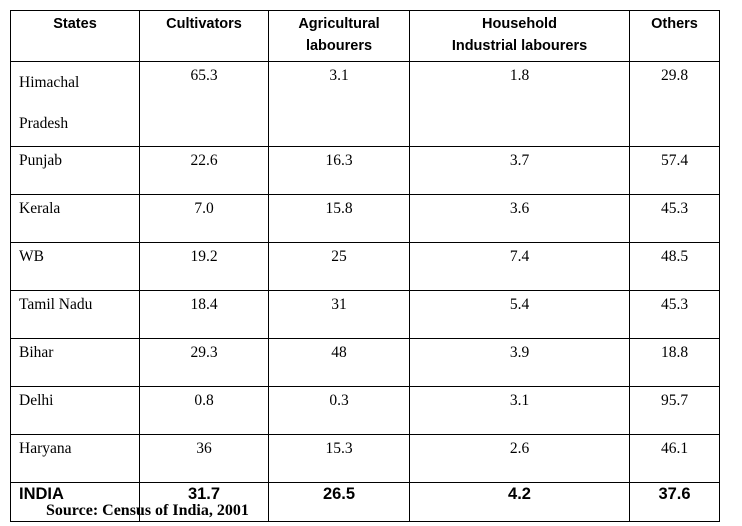  I want to click on cultivators-cell: 36, so click(204, 458).